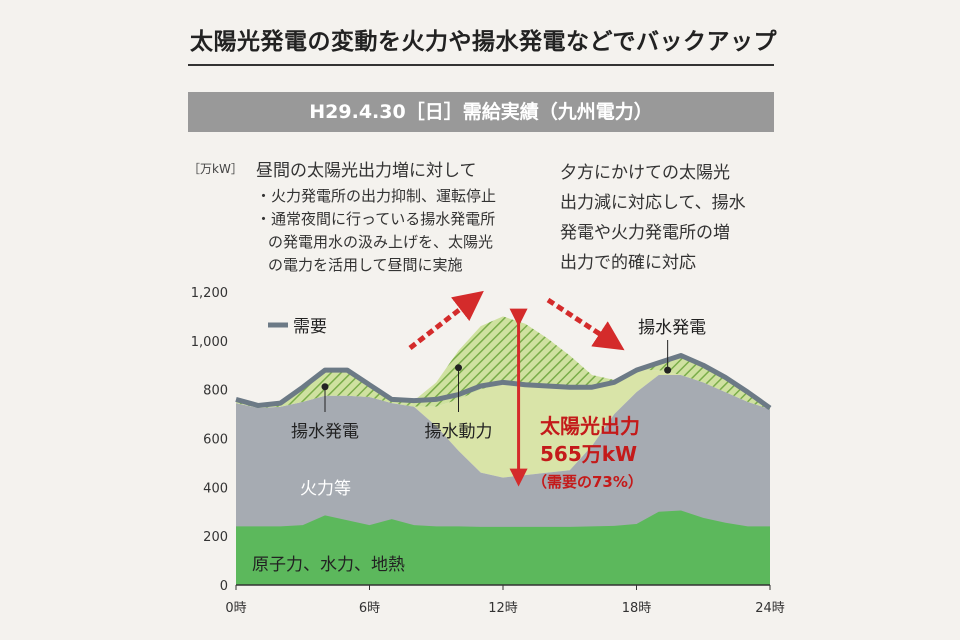  What do you see at coordinates (310, 327) in the screenshot?
I see `legend-demand-label: 需要` at bounding box center [310, 327].